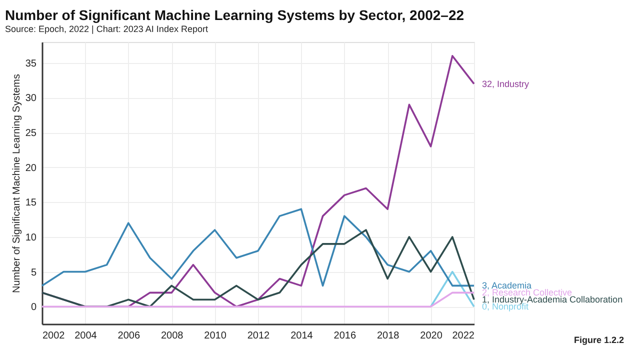  Describe the element at coordinates (33, 308) in the screenshot. I see `y-tick-label: 0` at that location.